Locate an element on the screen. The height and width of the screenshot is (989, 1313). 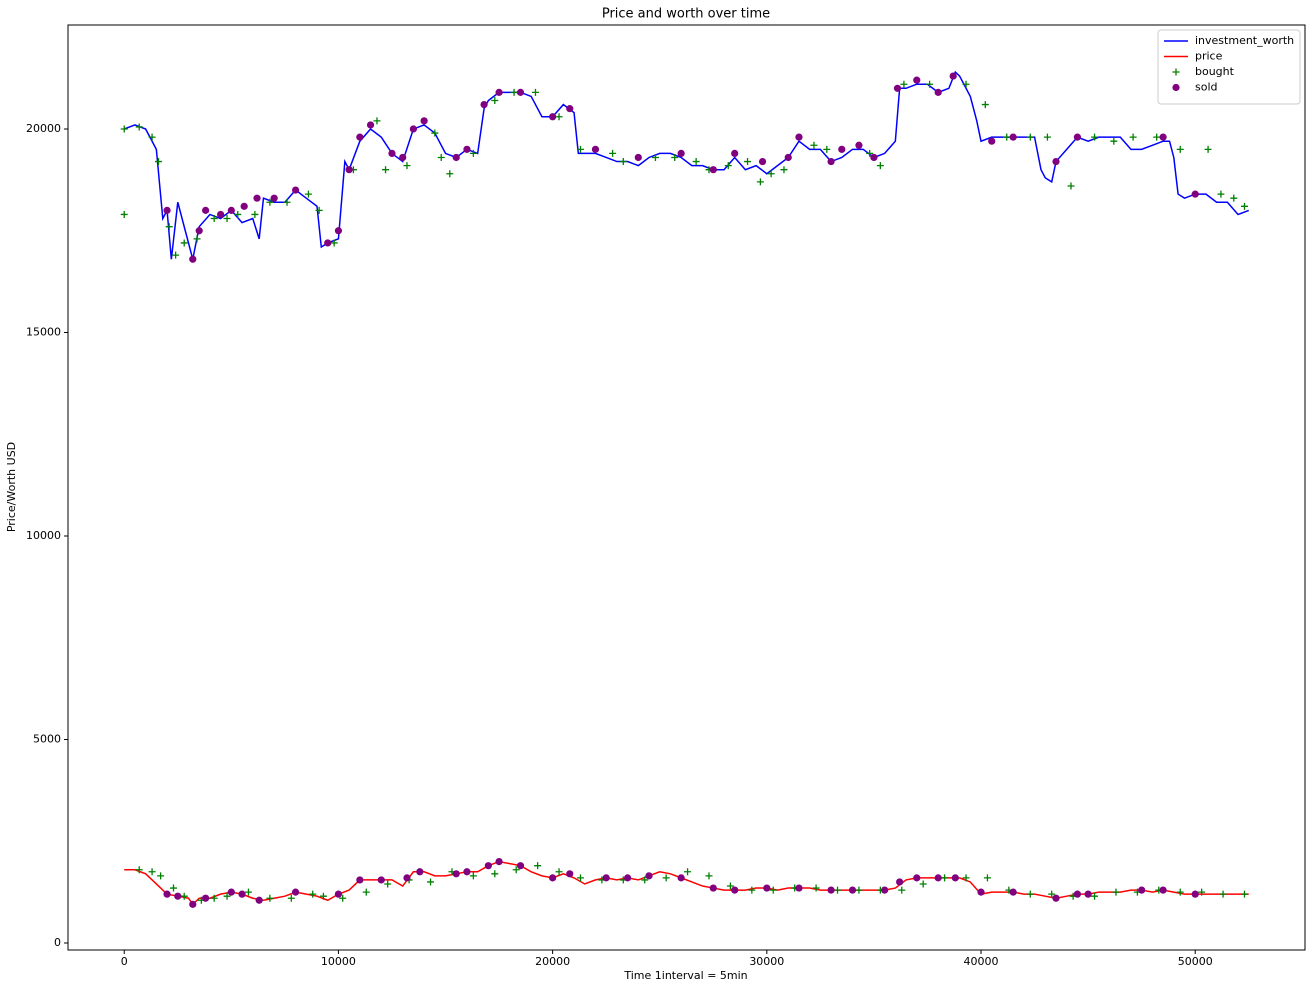
y-tick-label: 20000 is located at coordinates (43, 128).